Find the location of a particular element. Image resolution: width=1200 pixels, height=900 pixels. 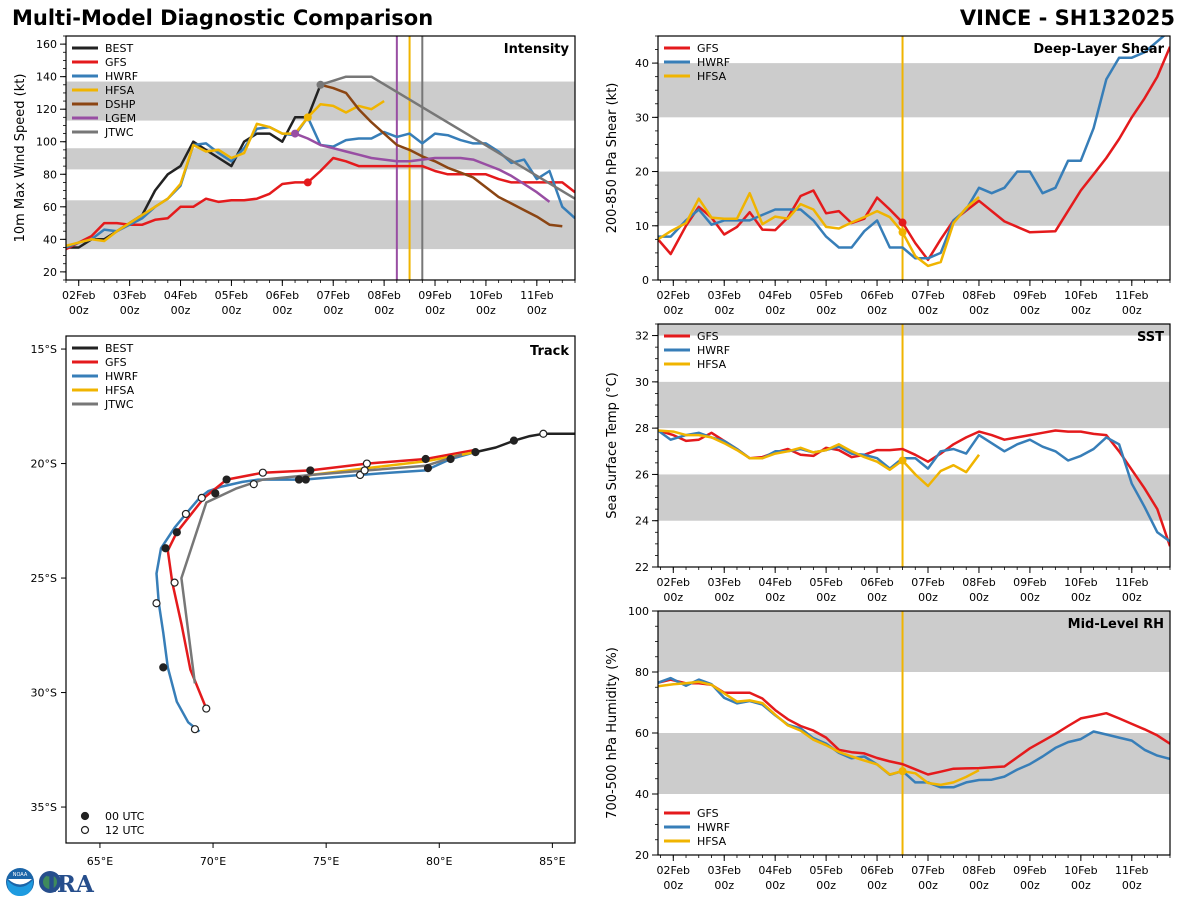

track-line-hwrf is located at coordinates (315, 591).